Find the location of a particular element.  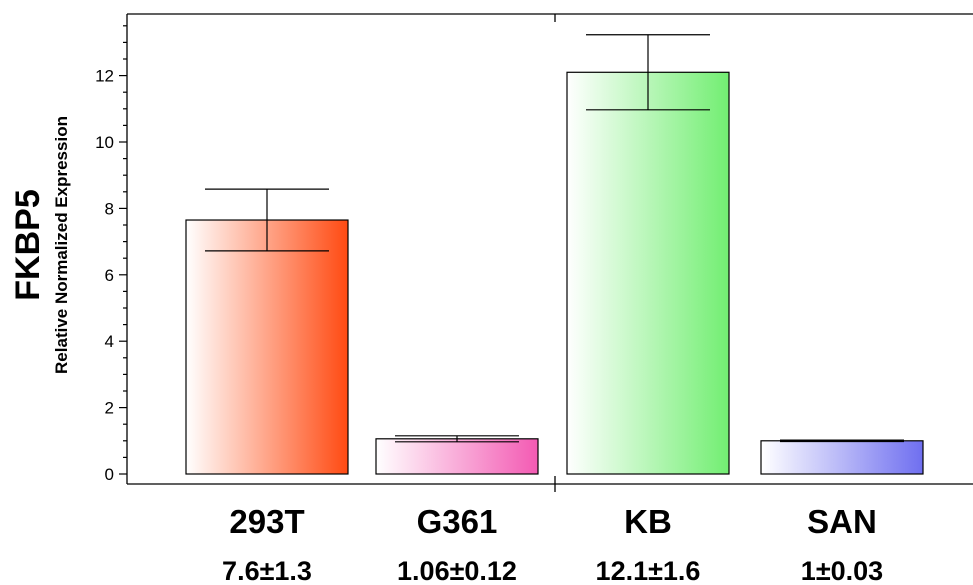

x-category-label: SAN is located at coordinates (842, 521).